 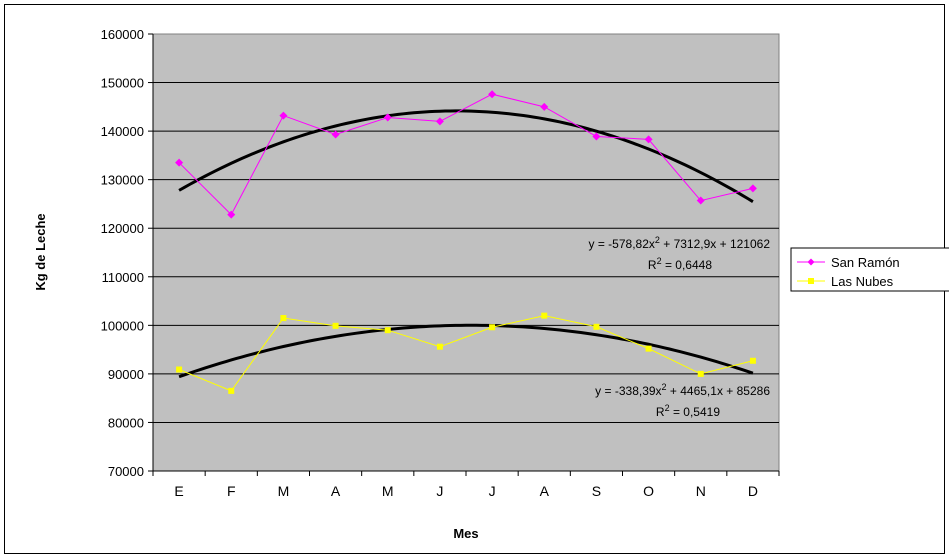 I want to click on x-tick-label: S, so click(x=596, y=491).